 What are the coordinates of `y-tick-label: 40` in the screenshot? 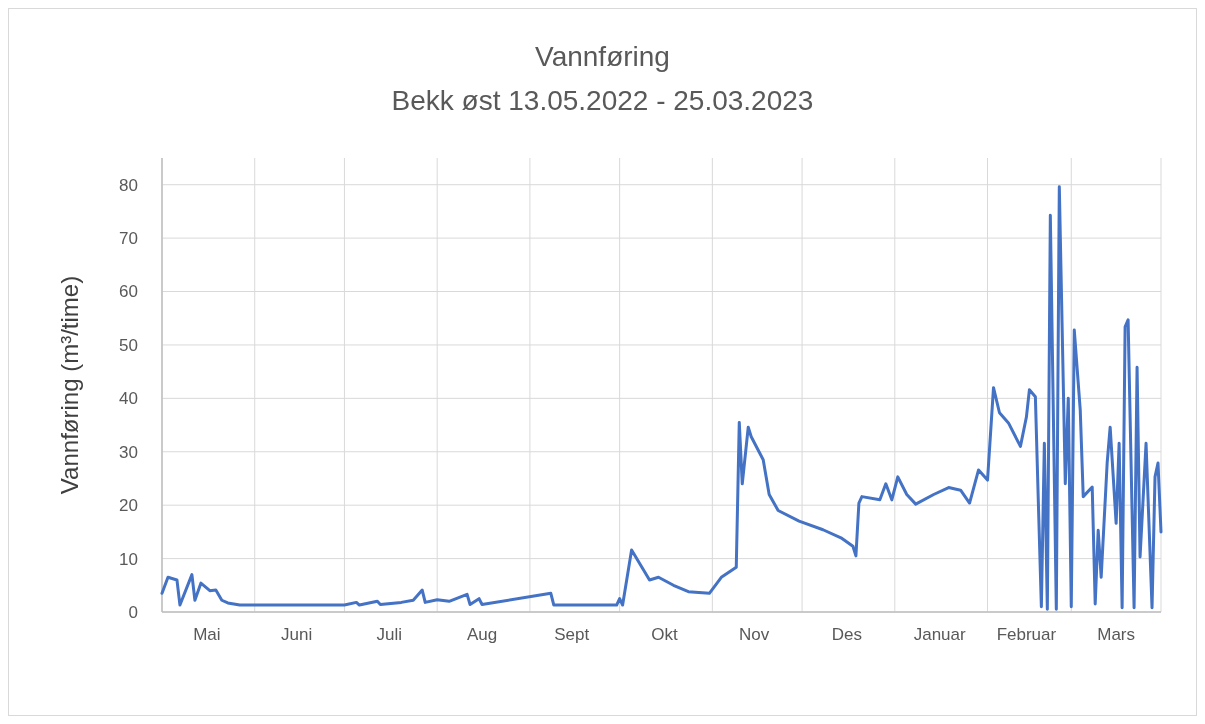 It's located at (128, 399).